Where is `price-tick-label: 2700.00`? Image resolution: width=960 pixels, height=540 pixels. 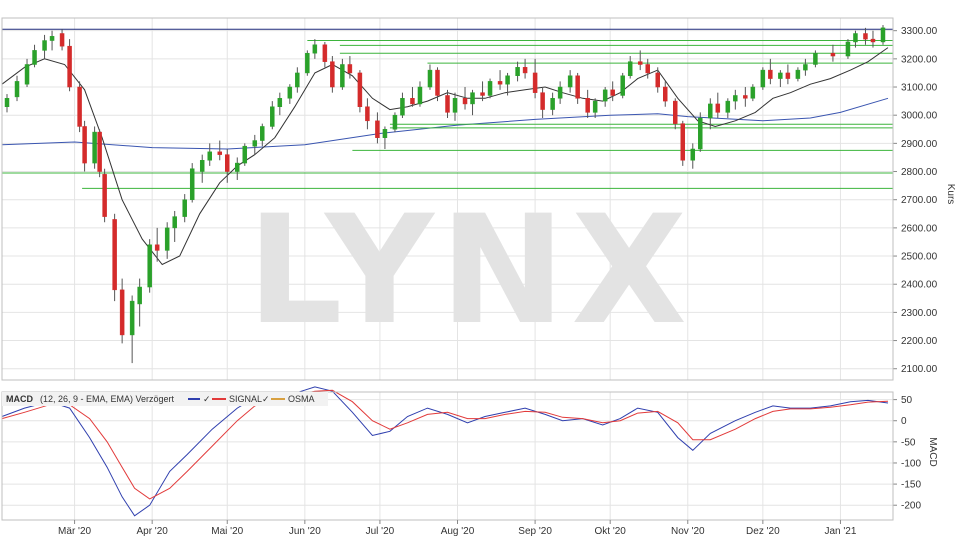
price-tick-label: 2700.00 is located at coordinates (919, 200).